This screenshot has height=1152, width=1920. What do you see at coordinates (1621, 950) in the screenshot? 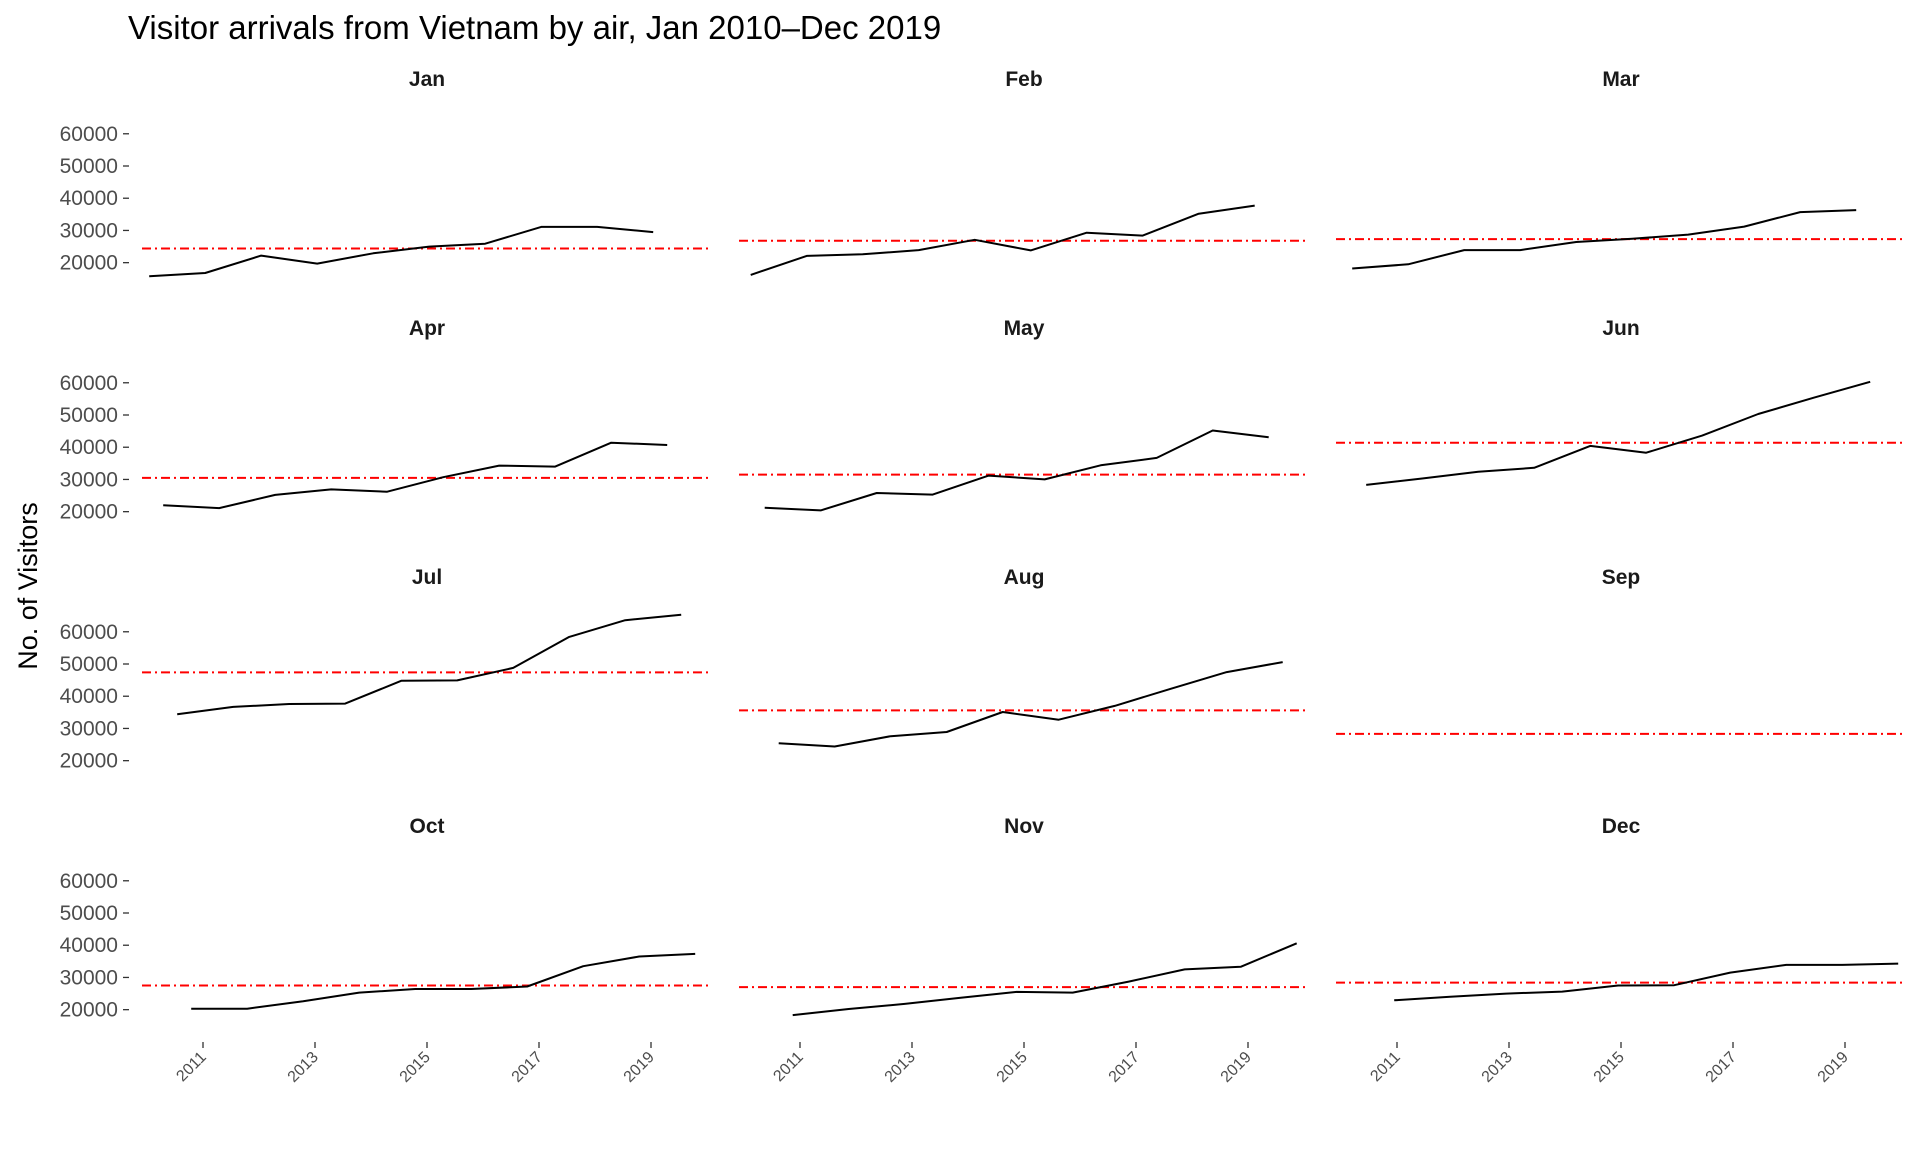
I see `panel-dec: Dec 2011 2013 2015 2017 2019` at bounding box center [1621, 950].